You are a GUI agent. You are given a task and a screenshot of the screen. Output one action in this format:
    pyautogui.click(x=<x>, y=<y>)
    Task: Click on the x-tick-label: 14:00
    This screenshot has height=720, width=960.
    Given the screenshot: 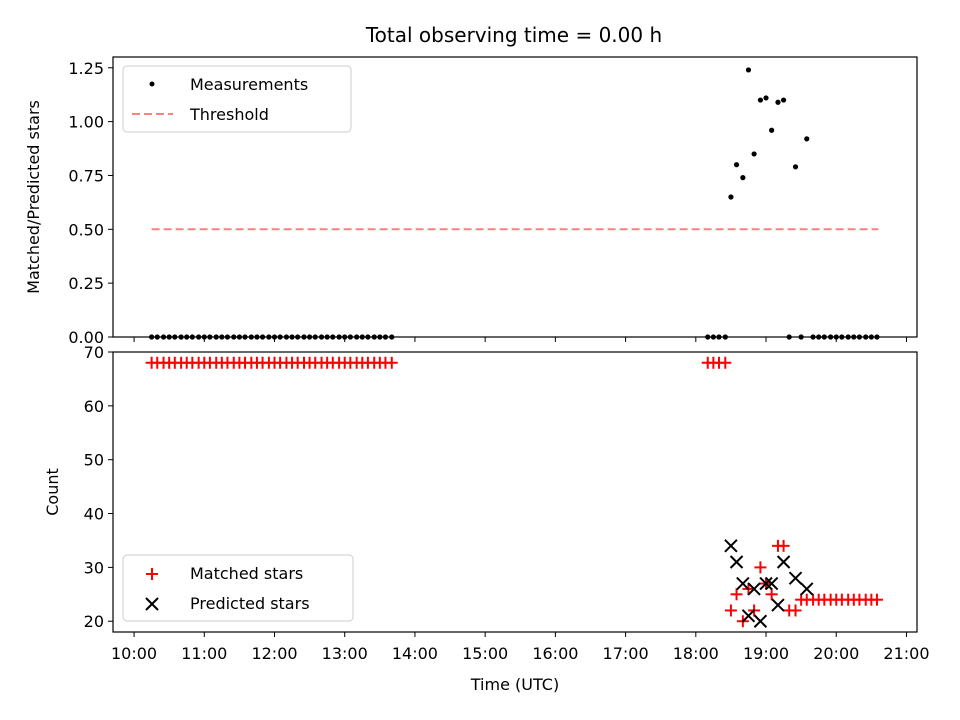 What is the action you would take?
    pyautogui.click(x=415, y=653)
    